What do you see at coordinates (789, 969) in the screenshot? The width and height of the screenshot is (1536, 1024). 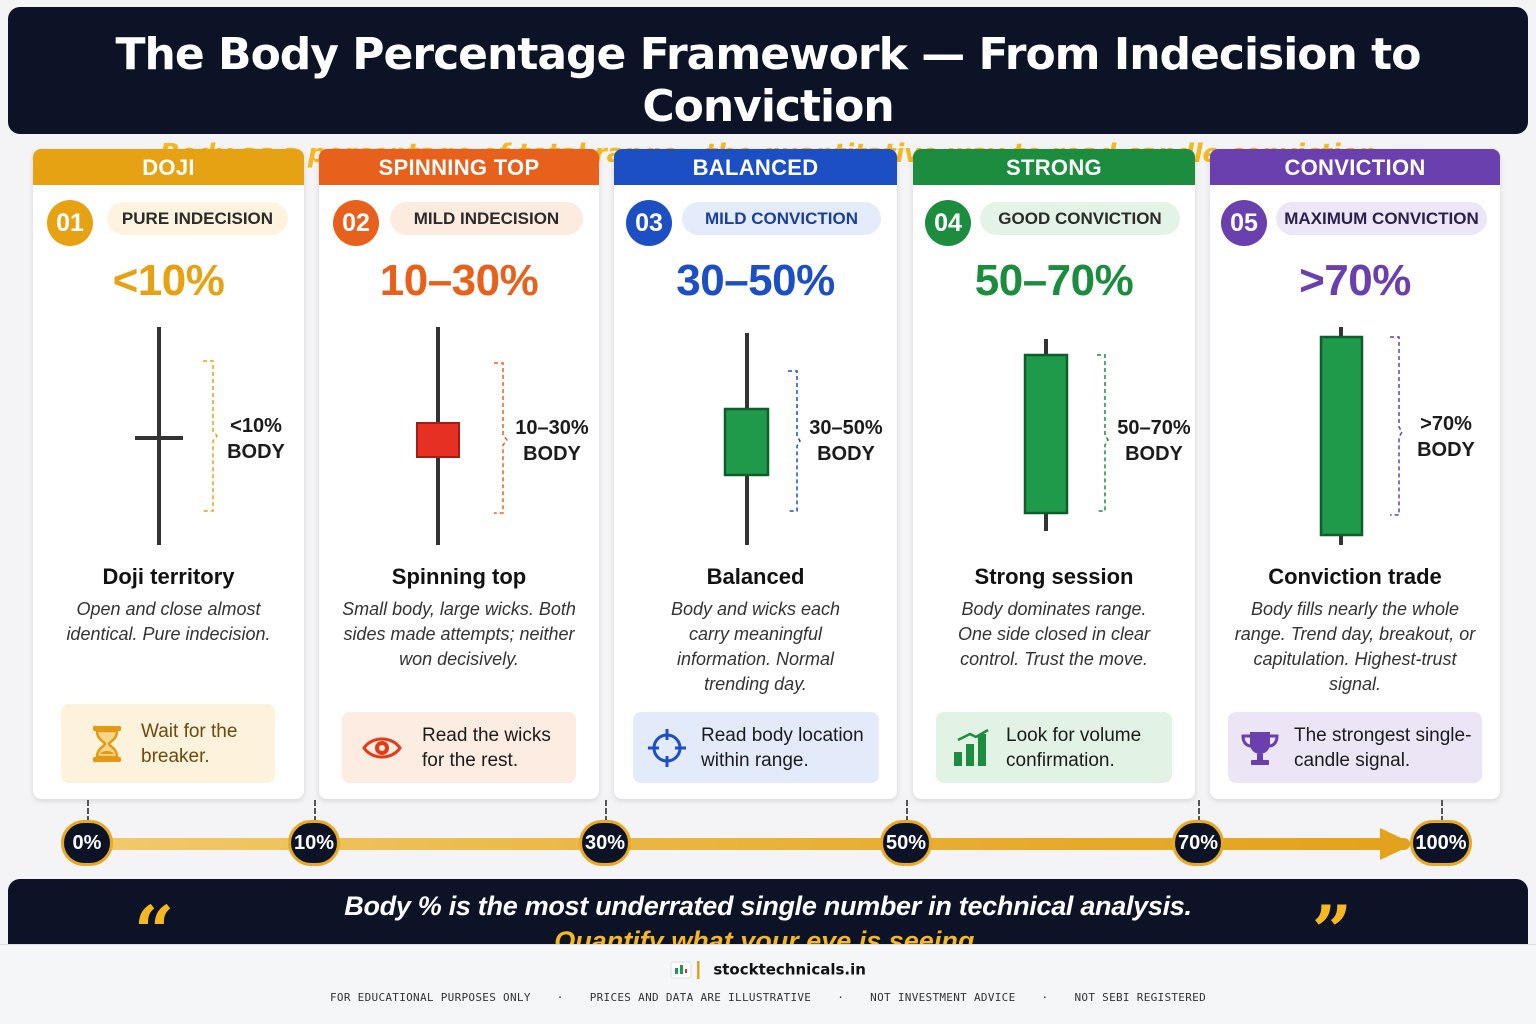 I see `brand-name: stocktechnicals.in` at bounding box center [789, 969].